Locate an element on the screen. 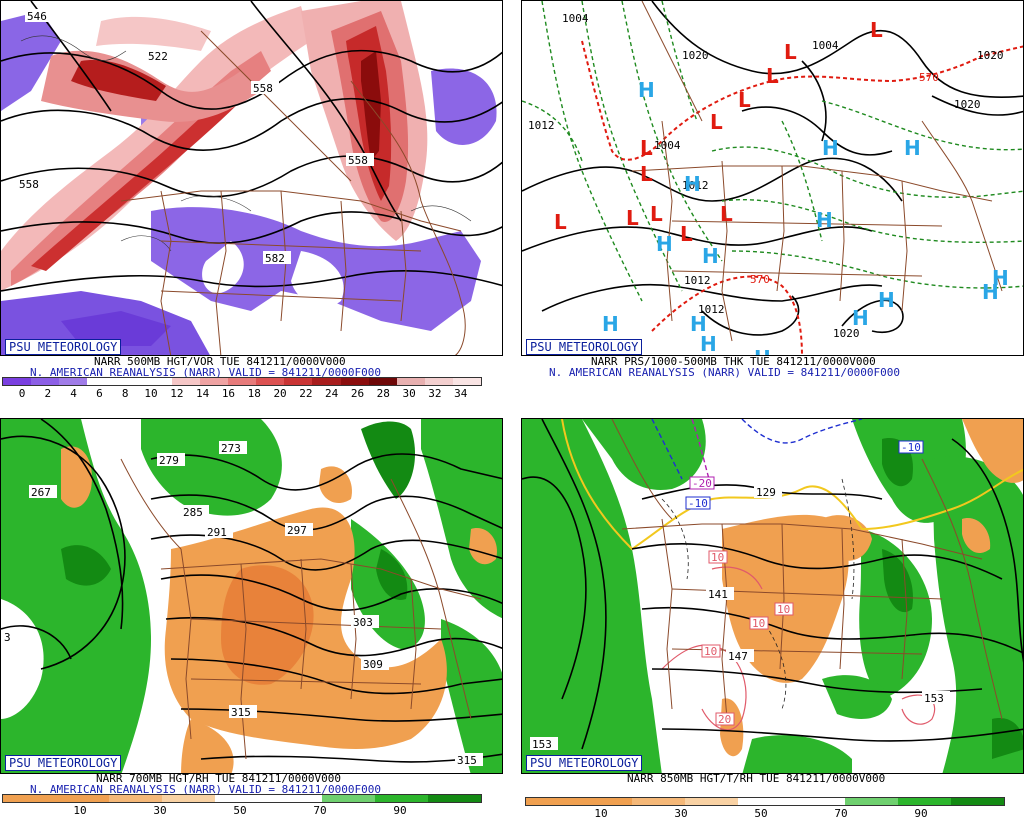  contour-label: 558 is located at coordinates (29, 184).